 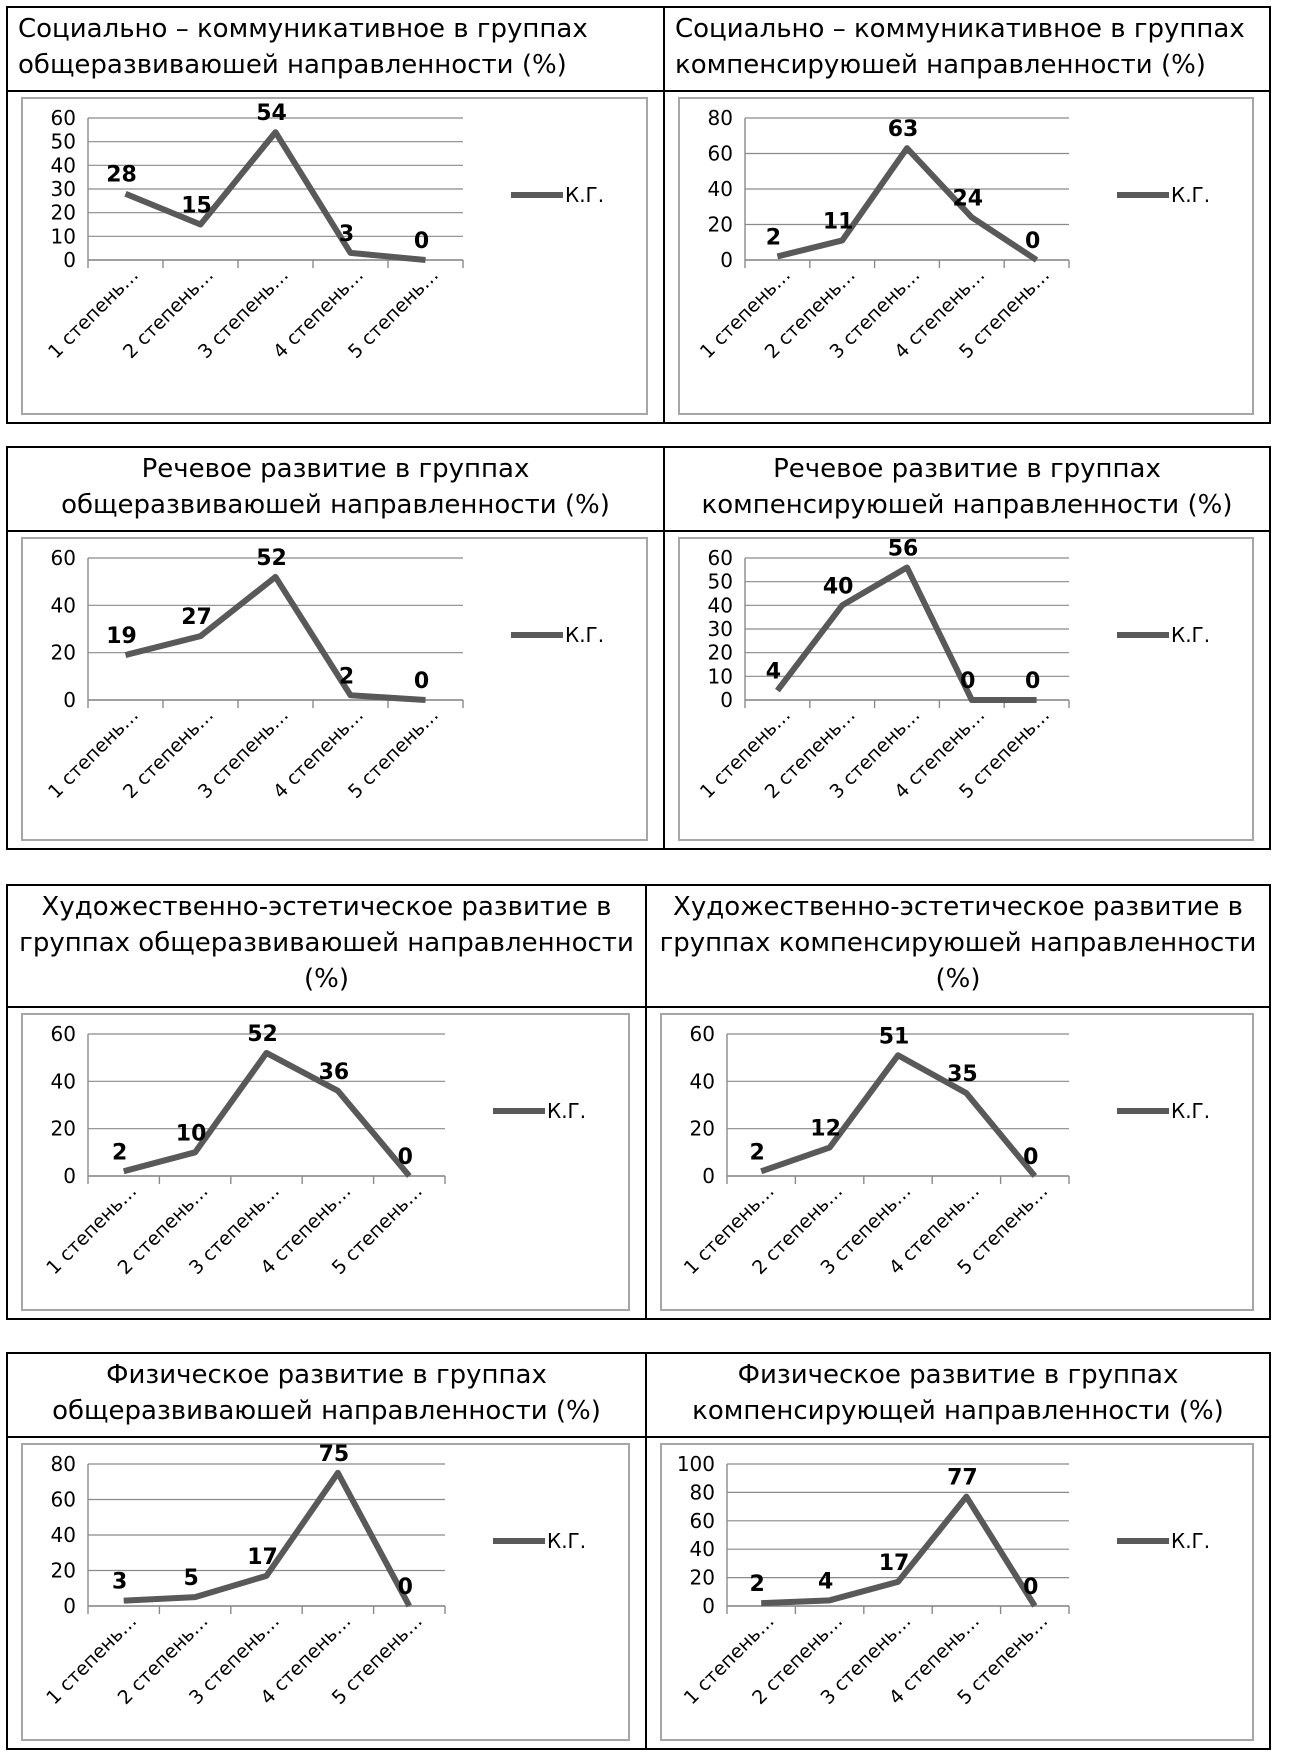 I want to click on data-label: 12, so click(x=825, y=1129).